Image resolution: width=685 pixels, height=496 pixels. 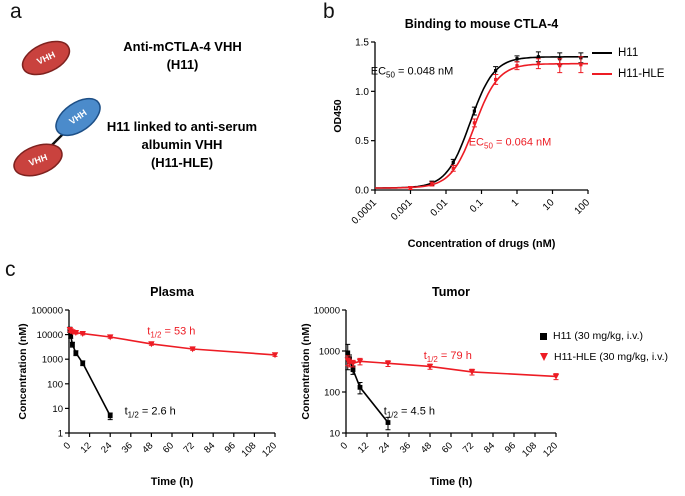 What do you see at coordinates (182, 46) in the screenshot?
I see `molecule1-caption-line1: Anti-mCTLA-4 VHH` at bounding box center [182, 46].